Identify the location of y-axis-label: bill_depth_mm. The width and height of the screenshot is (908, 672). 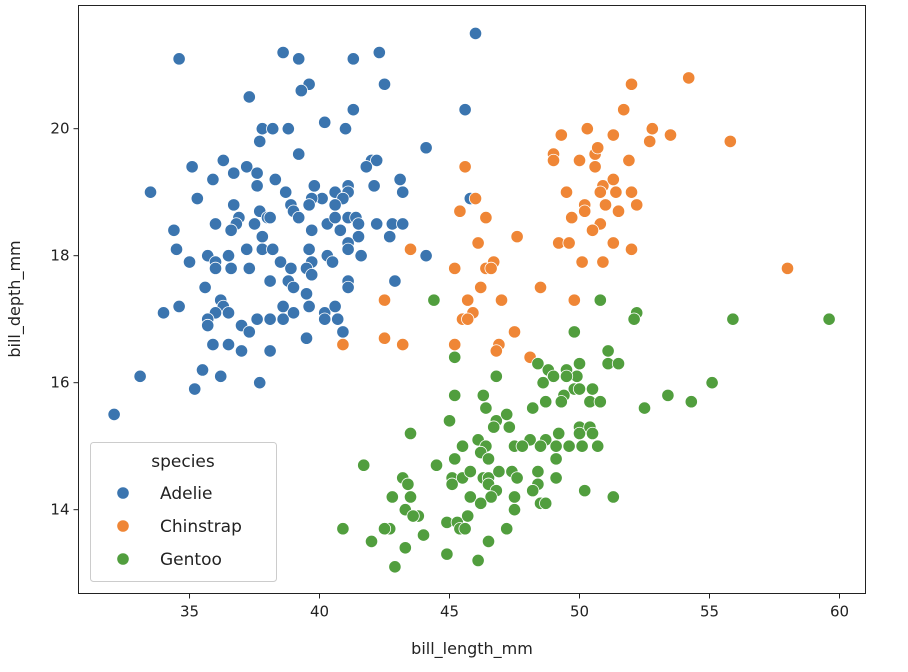
(15, 298).